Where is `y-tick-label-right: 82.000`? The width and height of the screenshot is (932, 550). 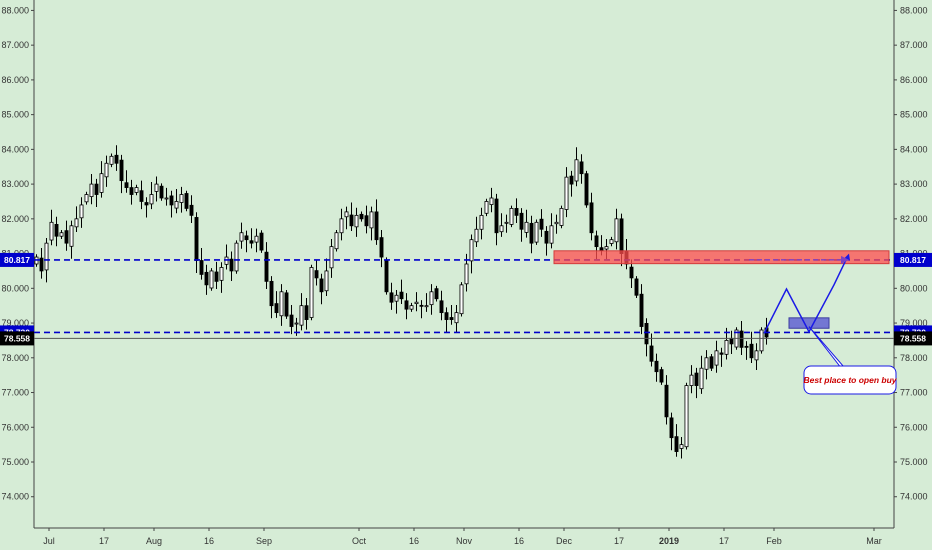 y-tick-label-right: 82.000 is located at coordinates (914, 219).